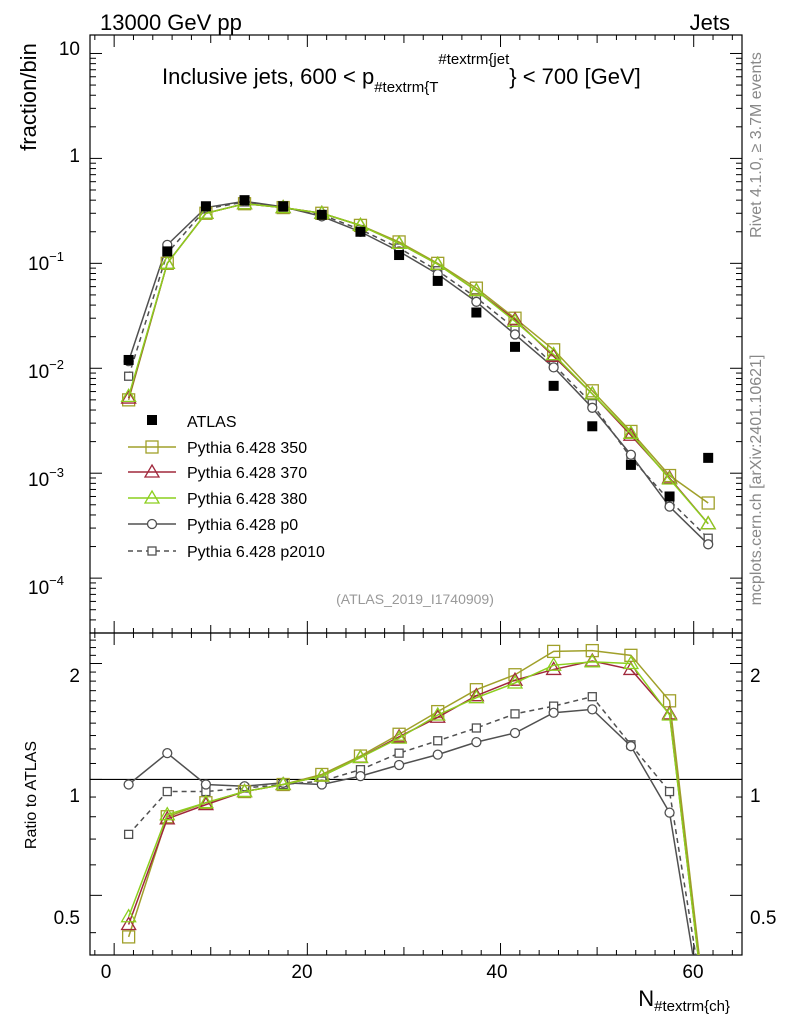 This screenshot has width=786, height=1029. Describe the element at coordinates (106, 972) in the screenshot. I see `x-tick-label-0: 0` at that location.